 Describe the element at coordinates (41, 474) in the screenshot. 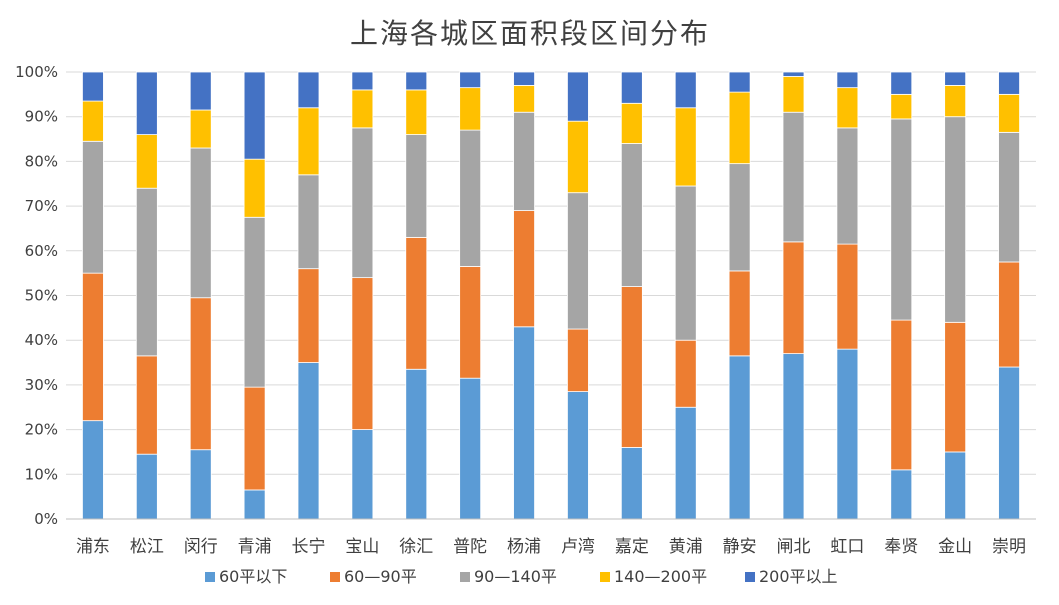

I see `y-tick-label: 10%` at that location.